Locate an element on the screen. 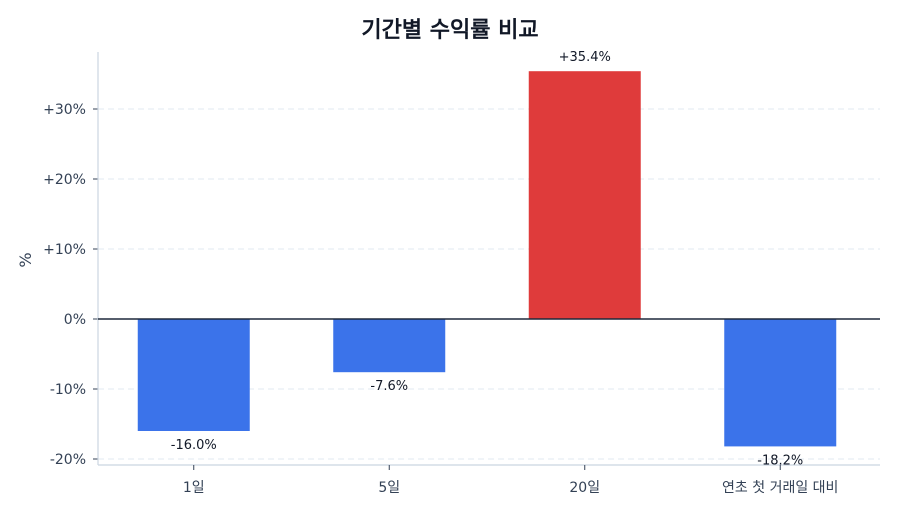 Image resolution: width=900 pixels, height=514 pixels. y-tick-label: +20% is located at coordinates (64, 180).